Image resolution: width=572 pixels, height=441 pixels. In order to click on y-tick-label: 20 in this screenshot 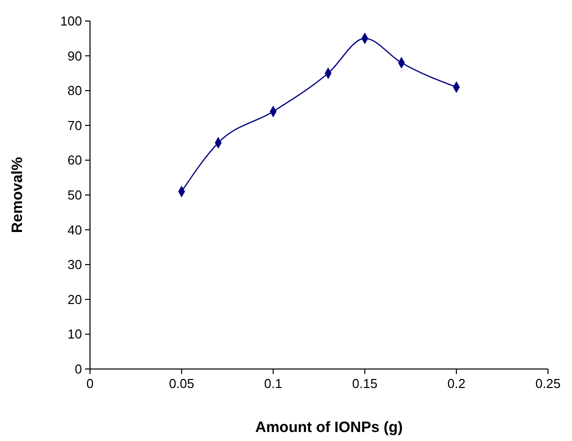, I will do `click(75, 299)`.